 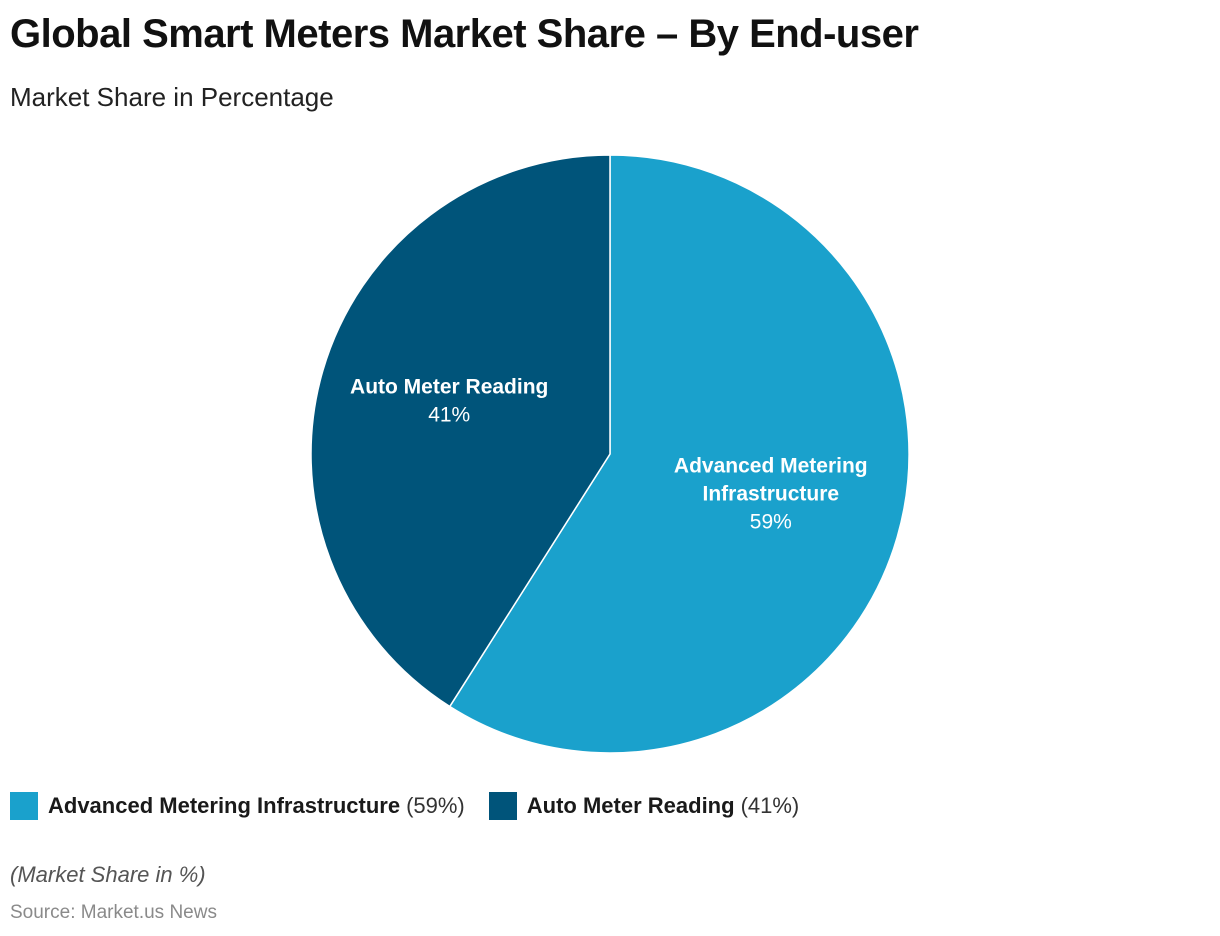 I want to click on slice-label-value: 59%, so click(x=771, y=522).